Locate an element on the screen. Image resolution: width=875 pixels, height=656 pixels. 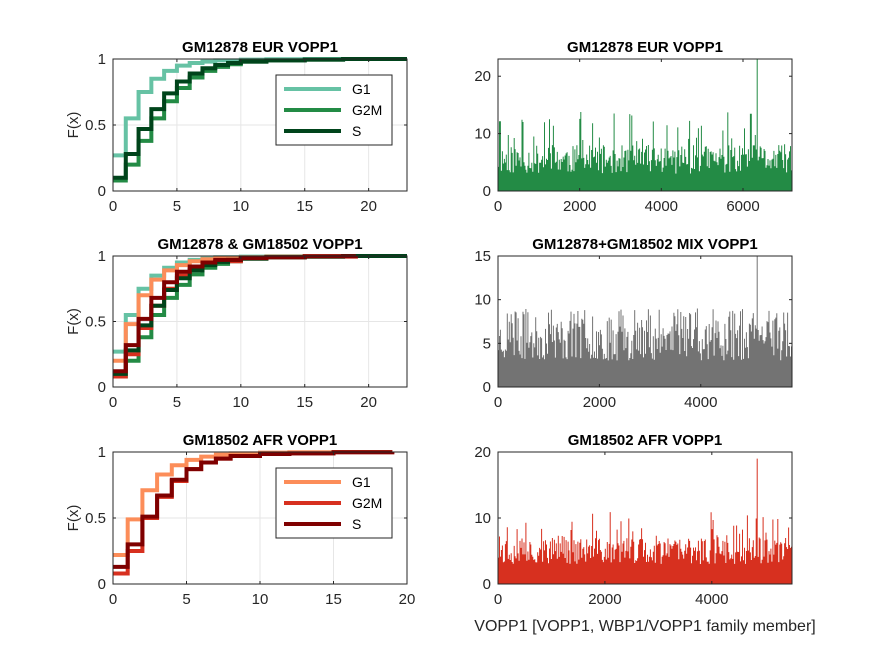
y-tick-label: 15 is located at coordinates (482, 256).